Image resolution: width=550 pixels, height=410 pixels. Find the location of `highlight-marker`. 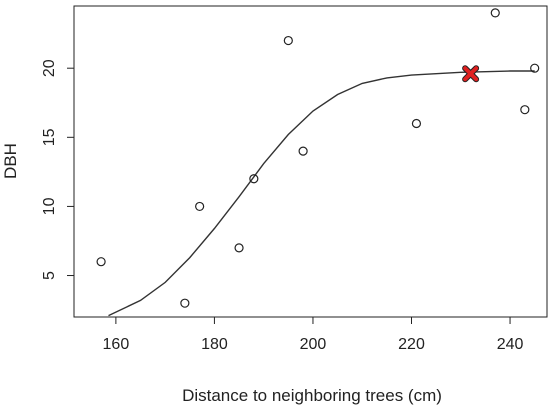

highlight-marker is located at coordinates (471, 74).